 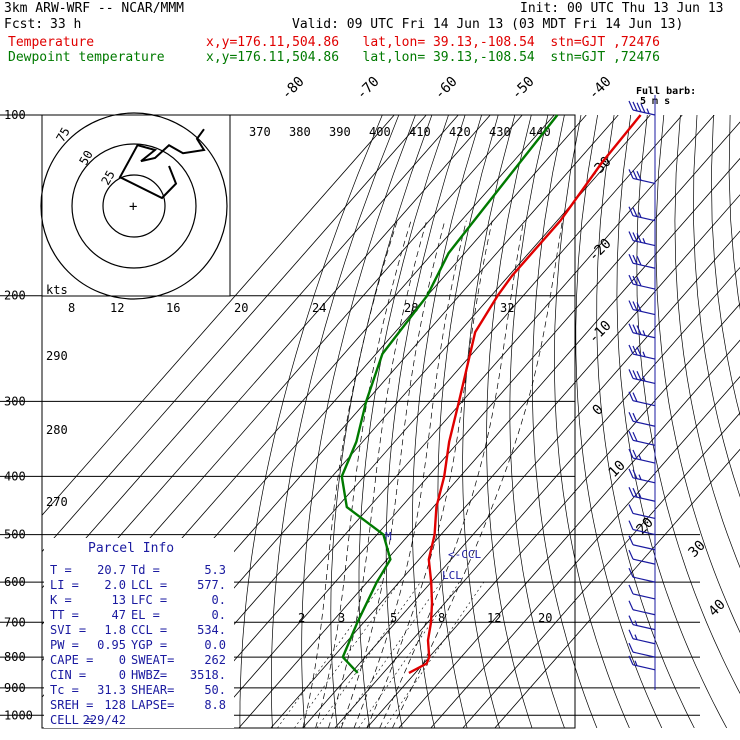 What do you see at coordinates (104, 720) in the screenshot?
I see `parcel-row-value: 229/42` at bounding box center [104, 720].